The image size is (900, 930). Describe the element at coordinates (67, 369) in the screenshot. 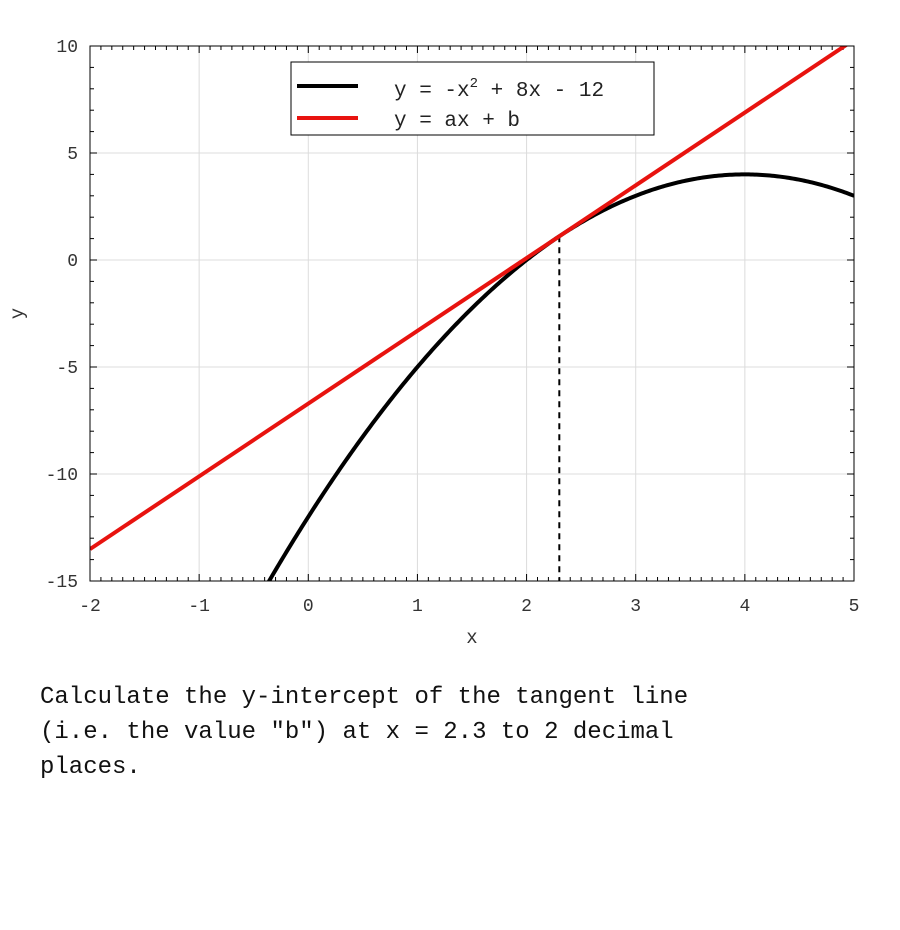

I see `y-tick-label: -5` at that location.